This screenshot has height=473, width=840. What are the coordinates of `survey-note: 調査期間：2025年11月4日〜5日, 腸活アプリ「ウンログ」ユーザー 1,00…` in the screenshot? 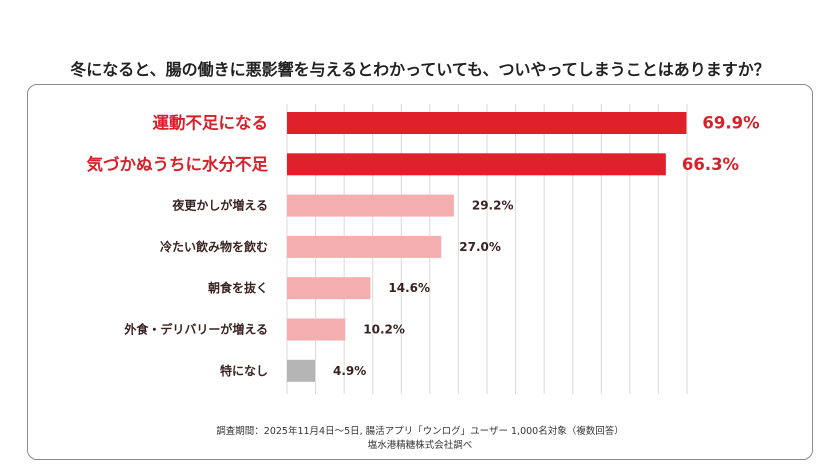 It's located at (420, 431).